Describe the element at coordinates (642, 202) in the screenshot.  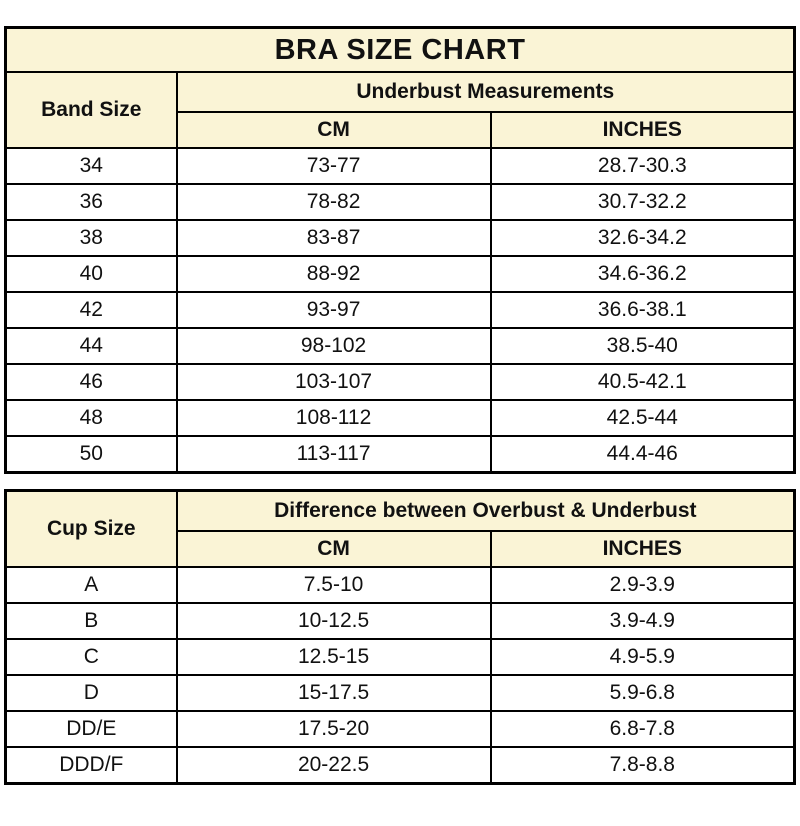
I see `inches-value-cell: 30.7-32.2` at that location.